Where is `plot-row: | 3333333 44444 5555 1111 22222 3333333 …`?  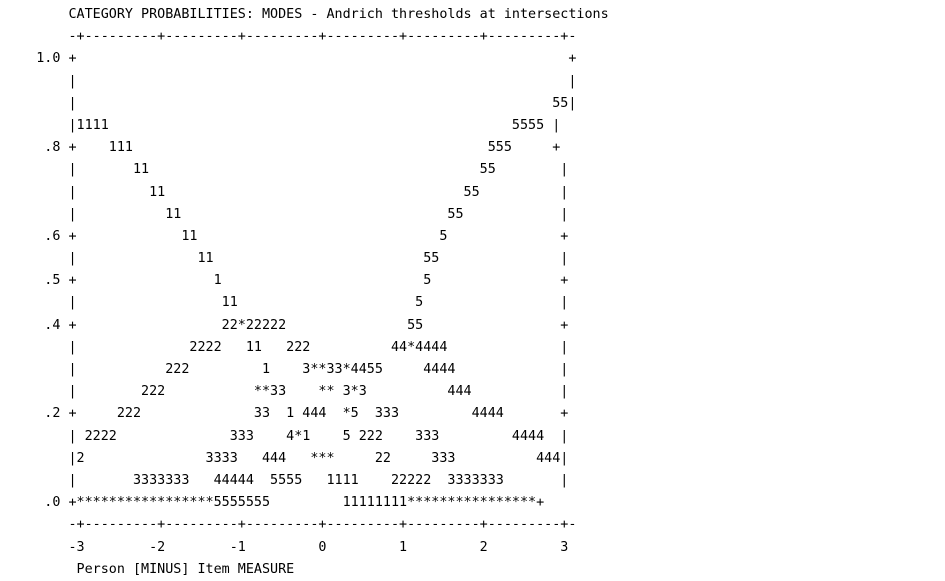 plot-row: | 3333333 44444 5555 1111 22222 3333333 … is located at coordinates (286, 480).